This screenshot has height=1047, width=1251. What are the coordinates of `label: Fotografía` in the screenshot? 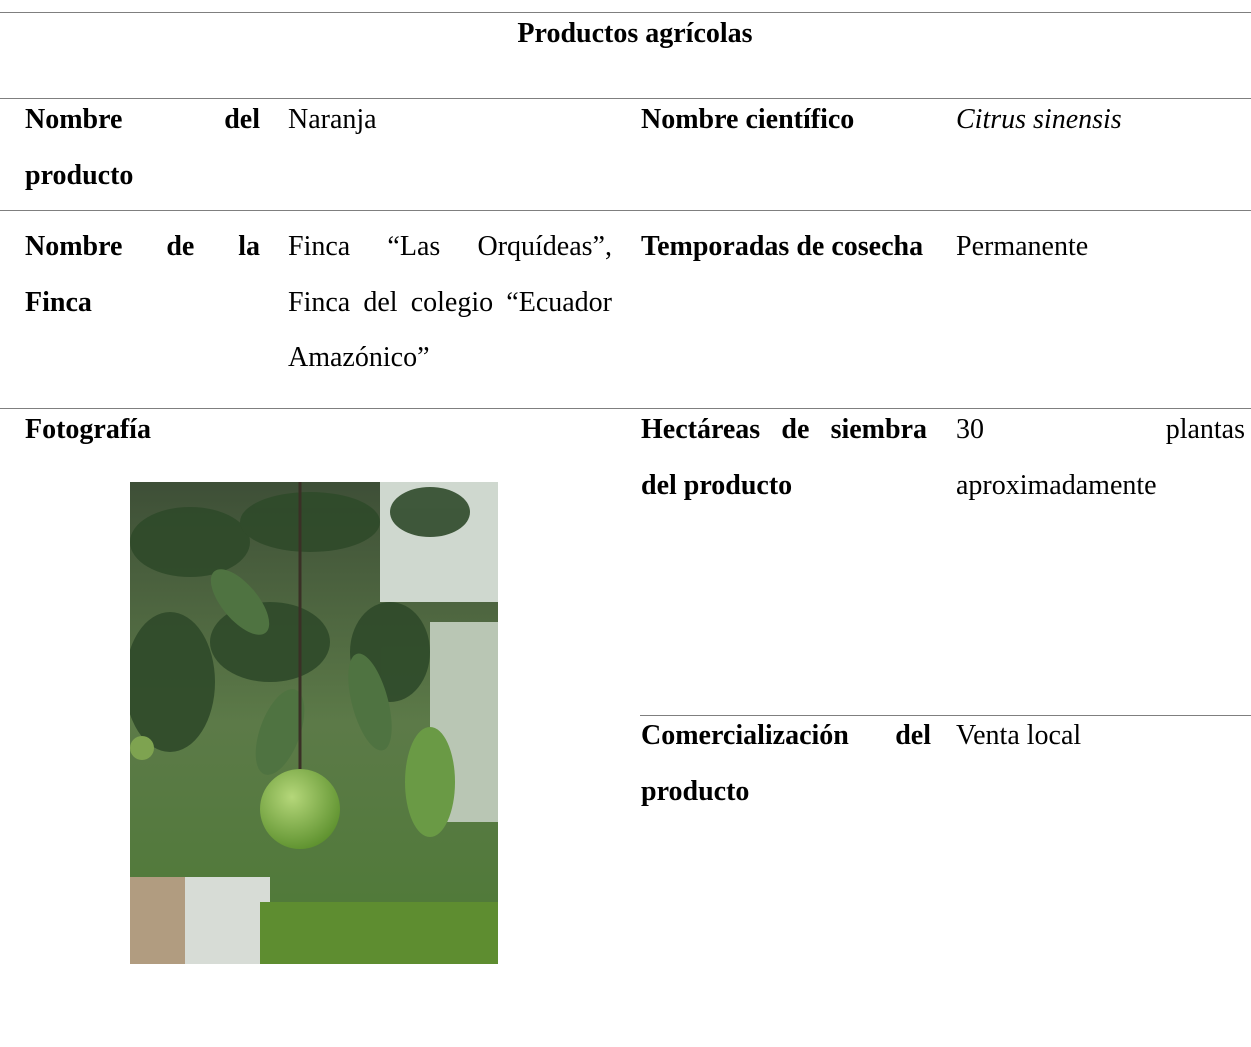 It's located at (88, 429).